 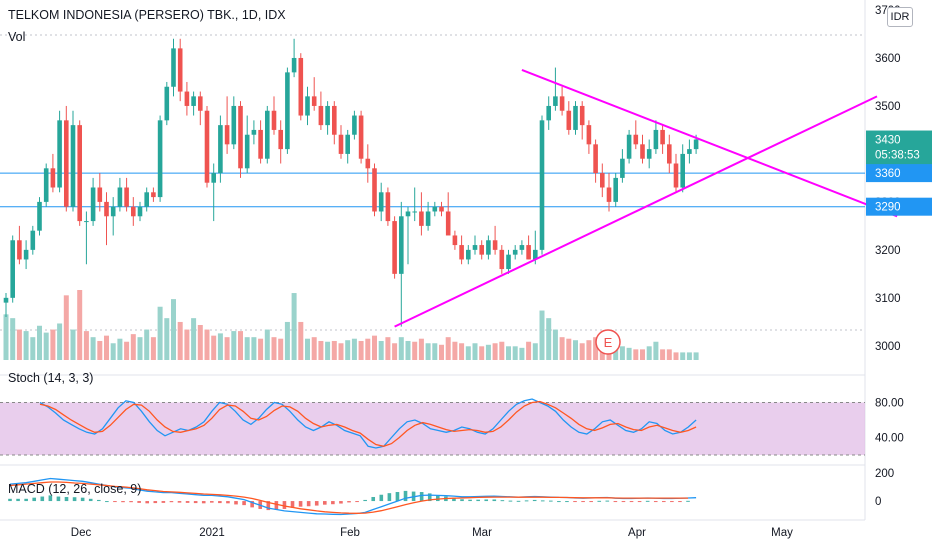 What do you see at coordinates (17, 37) in the screenshot?
I see `volume-label: Vol` at bounding box center [17, 37].